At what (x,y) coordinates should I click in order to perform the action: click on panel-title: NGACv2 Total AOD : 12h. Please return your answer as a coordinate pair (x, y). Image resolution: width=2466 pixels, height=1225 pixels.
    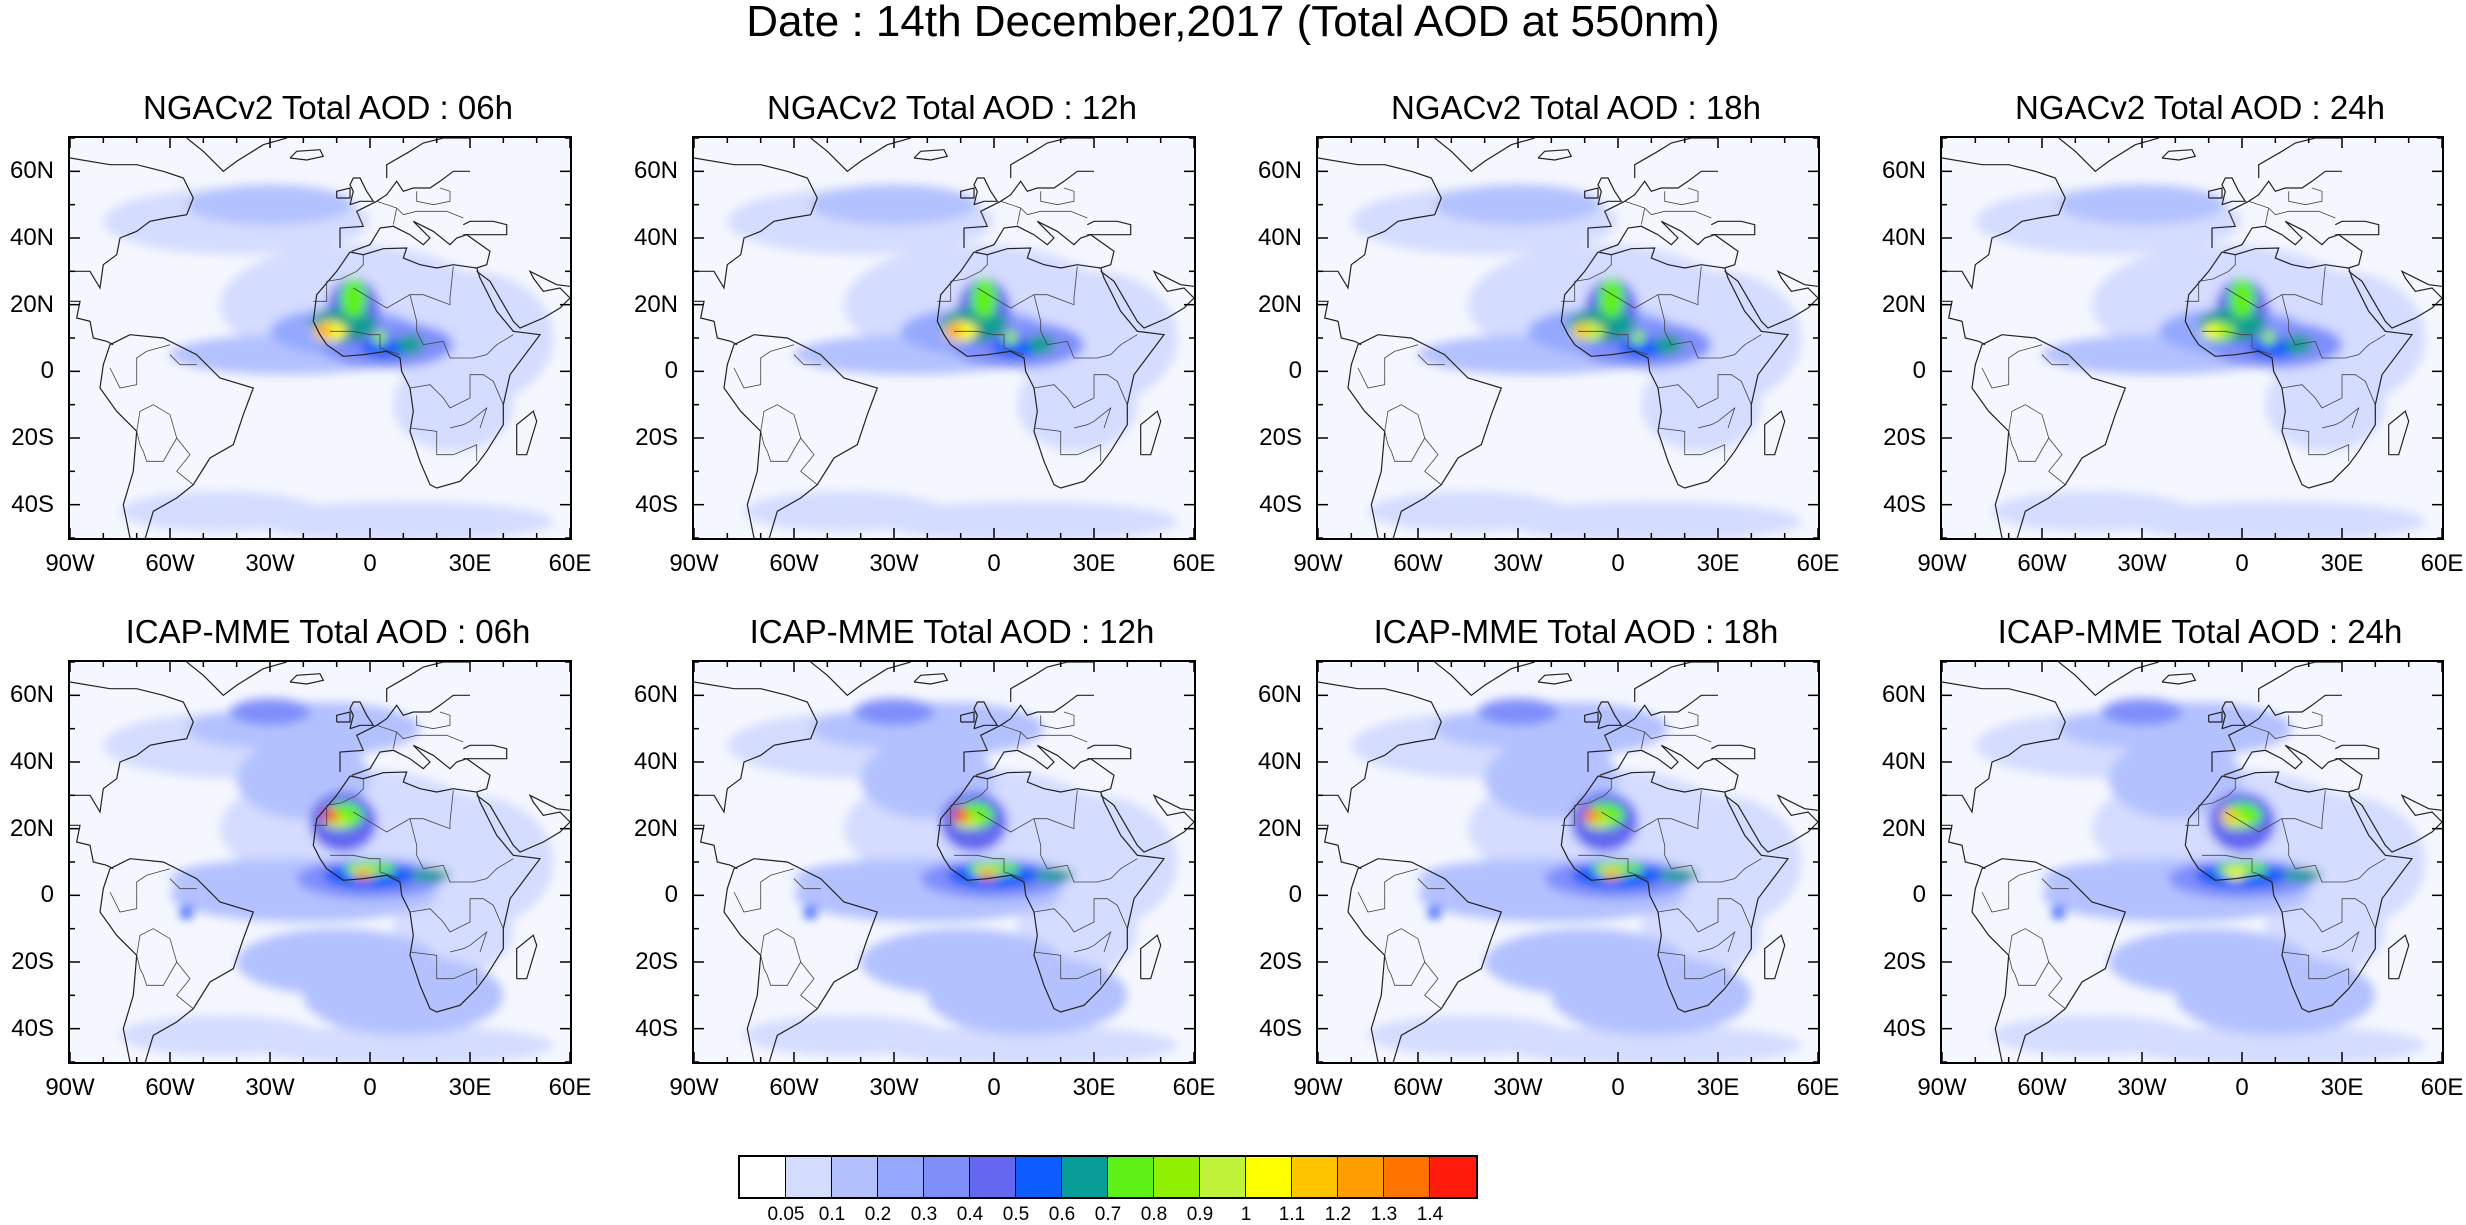
    Looking at the image, I should click on (952, 107).